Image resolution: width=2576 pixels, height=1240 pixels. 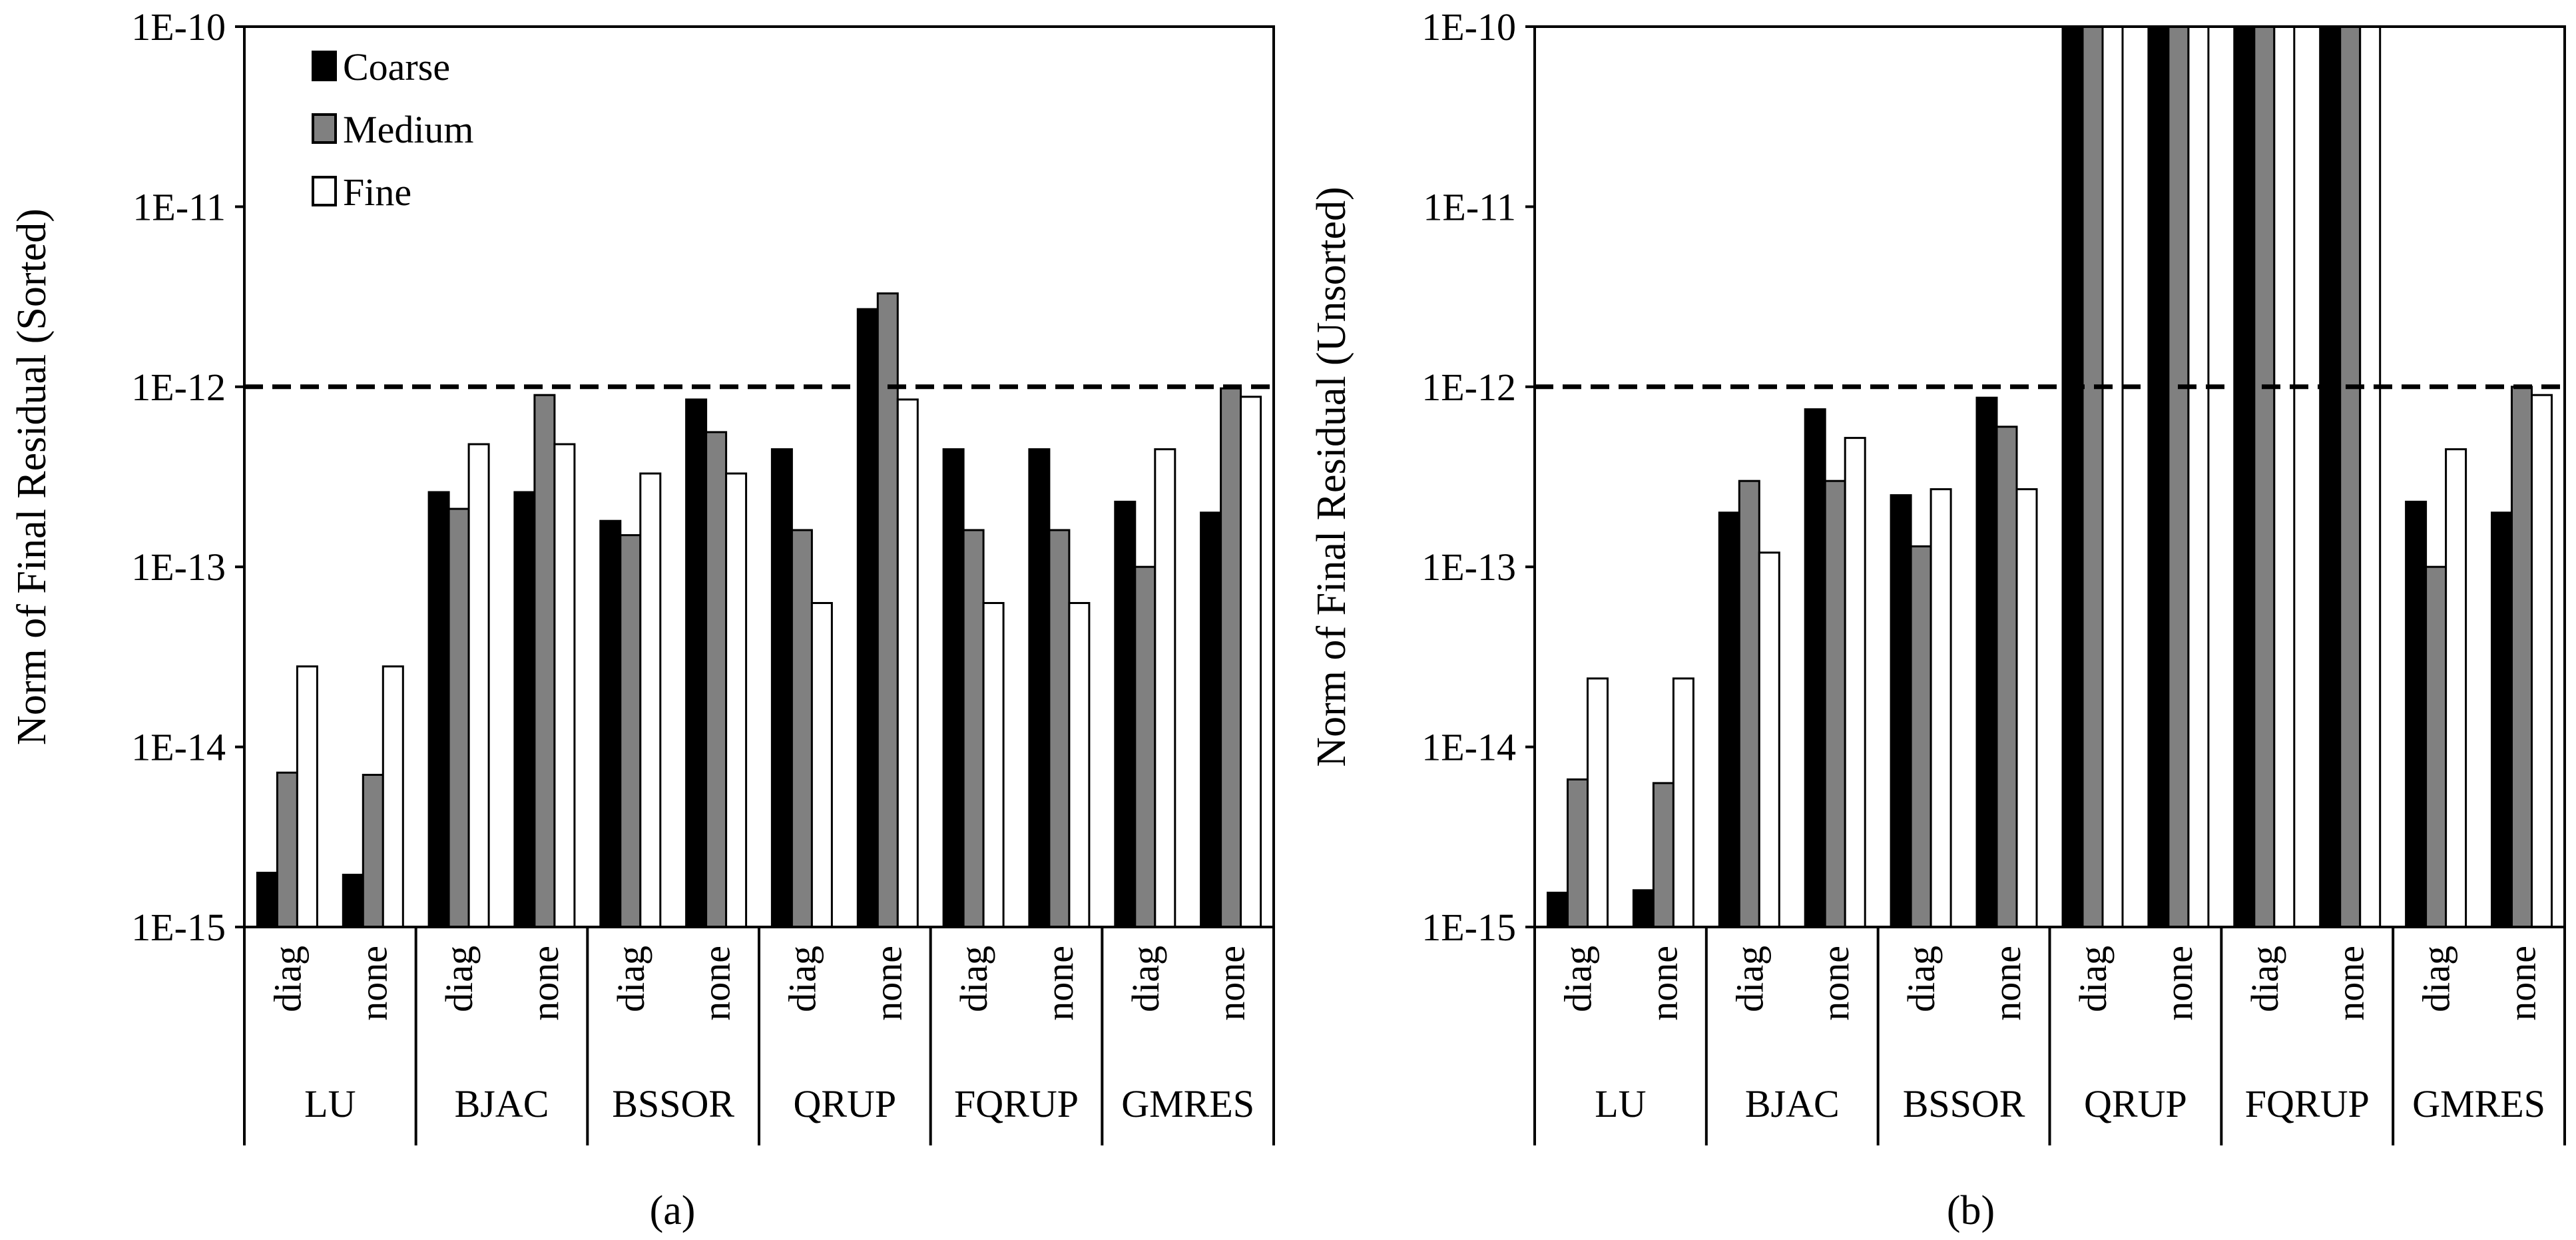 What do you see at coordinates (1971, 1211) in the screenshot?
I see `panel-caption: (b)` at bounding box center [1971, 1211].